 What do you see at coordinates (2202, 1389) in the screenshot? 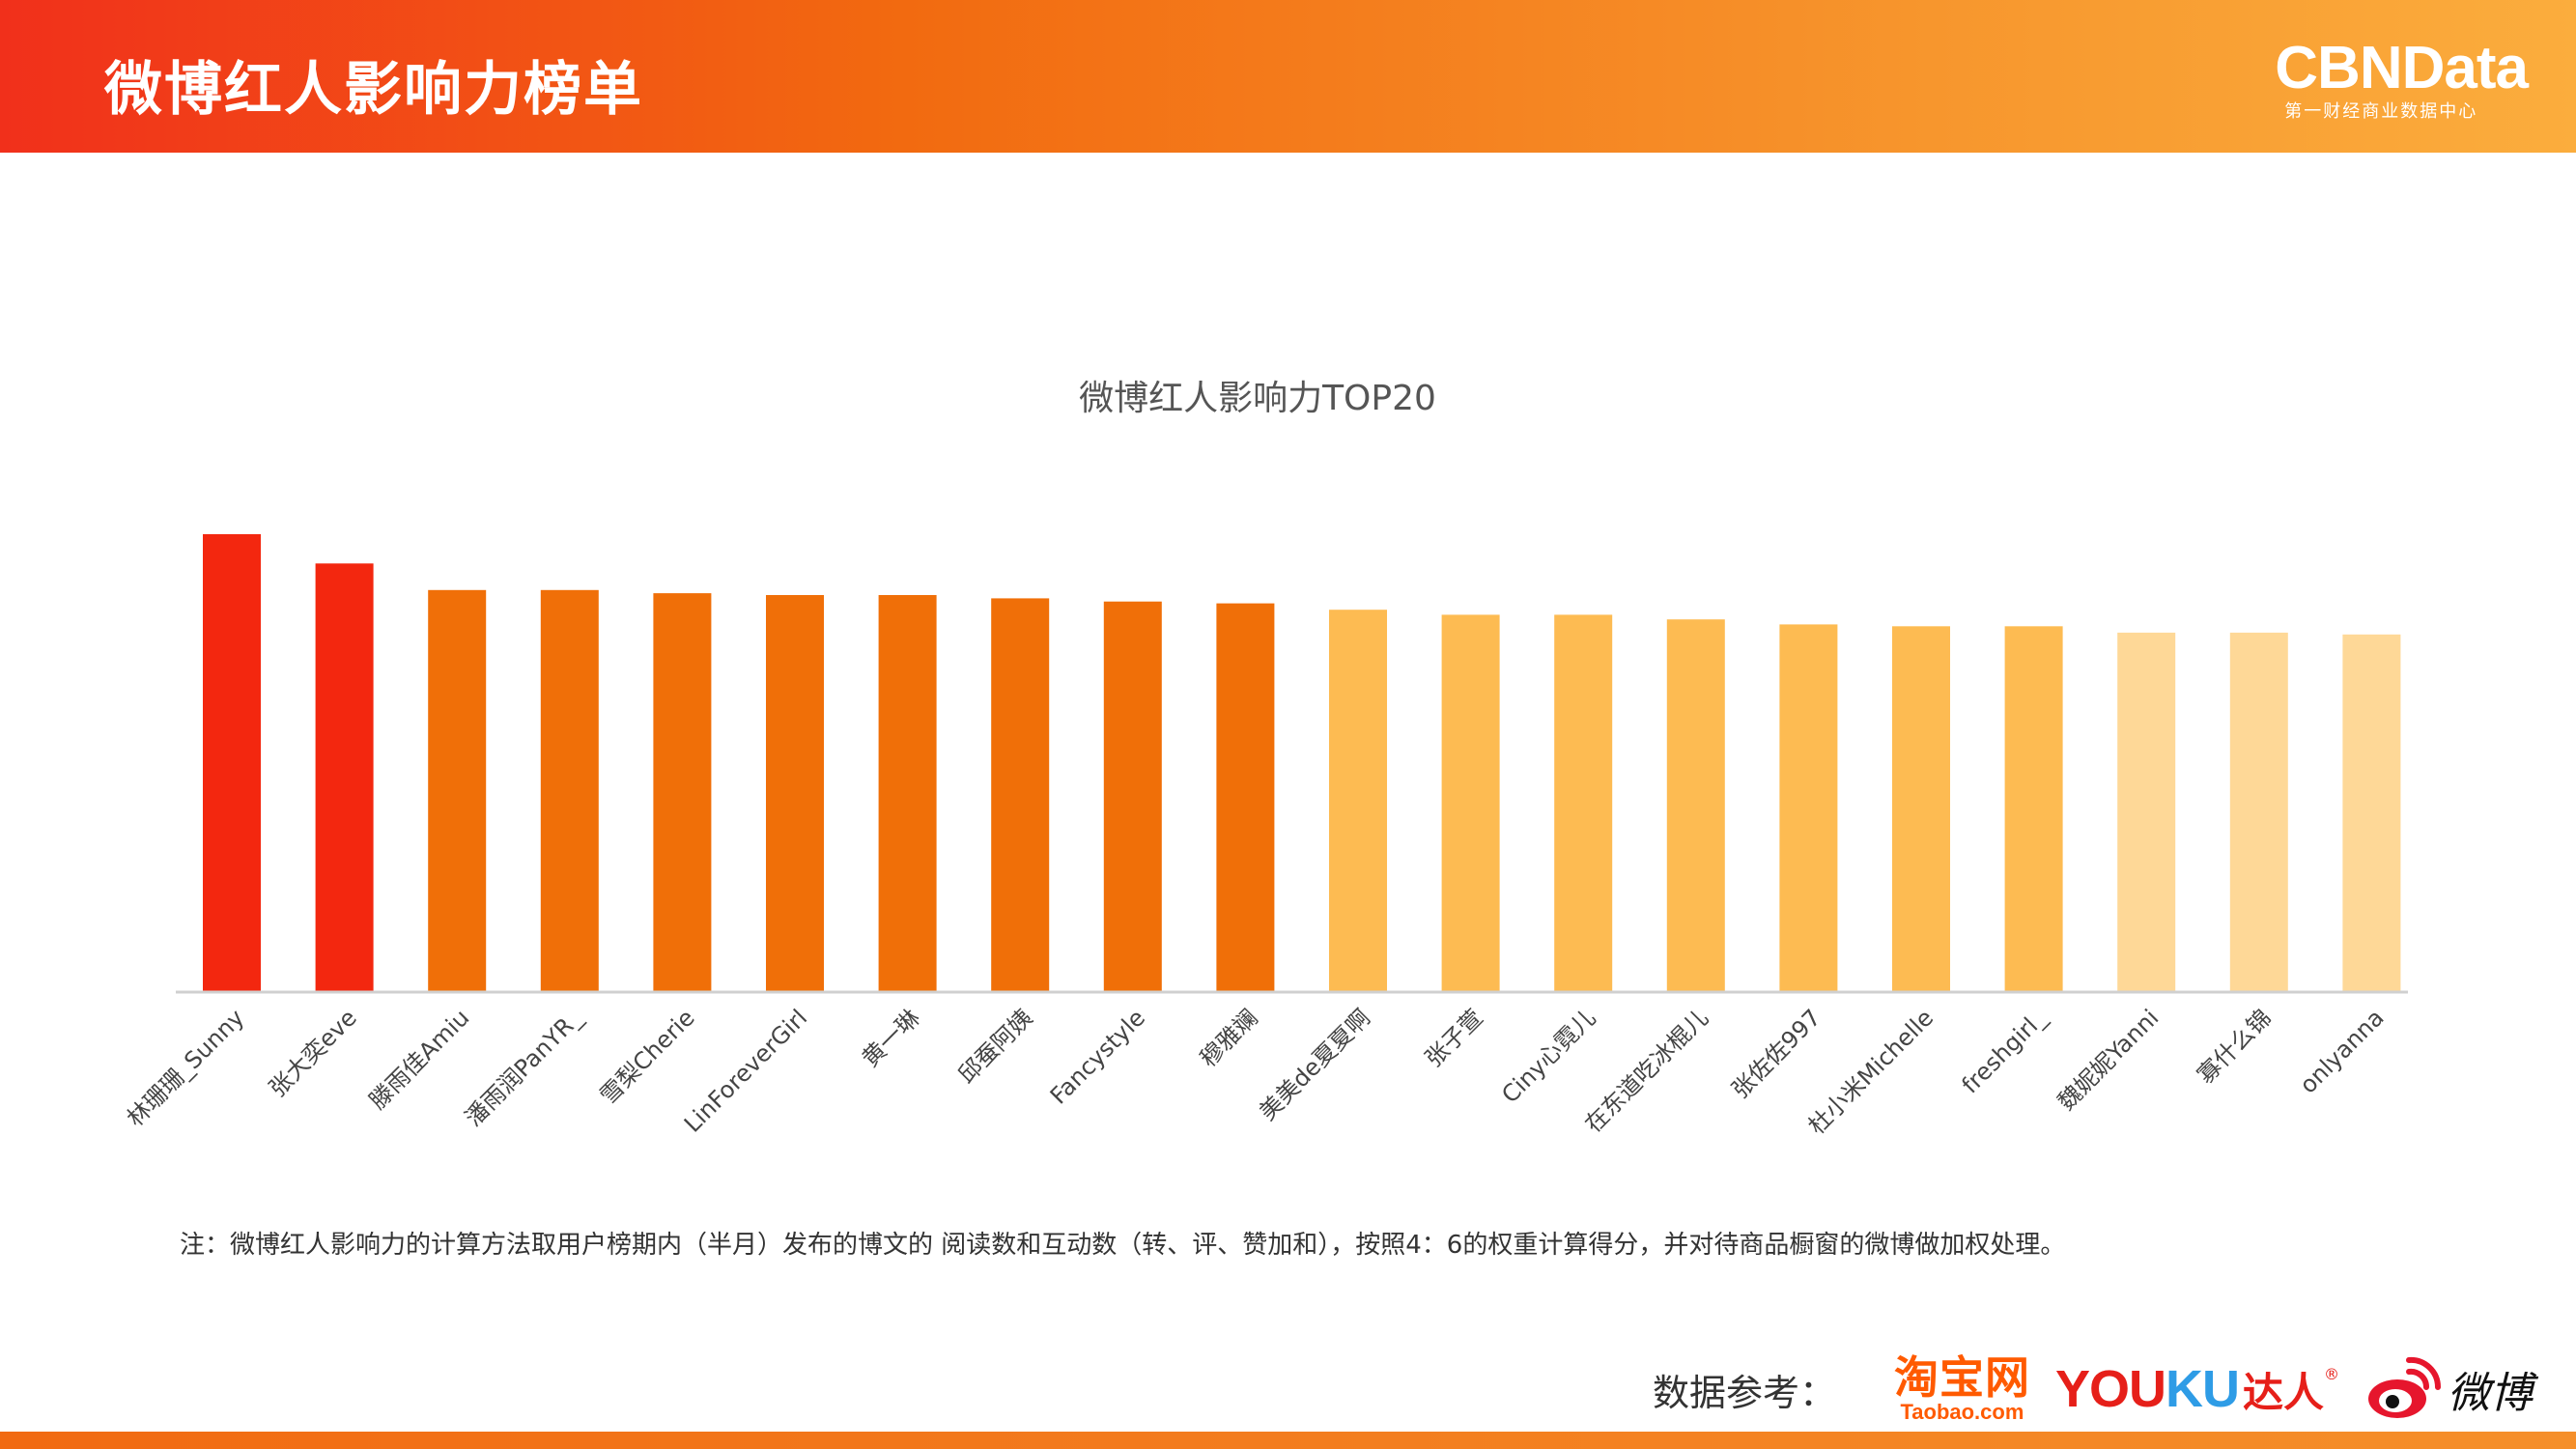
I see `youku-ku: KU` at bounding box center [2202, 1389].